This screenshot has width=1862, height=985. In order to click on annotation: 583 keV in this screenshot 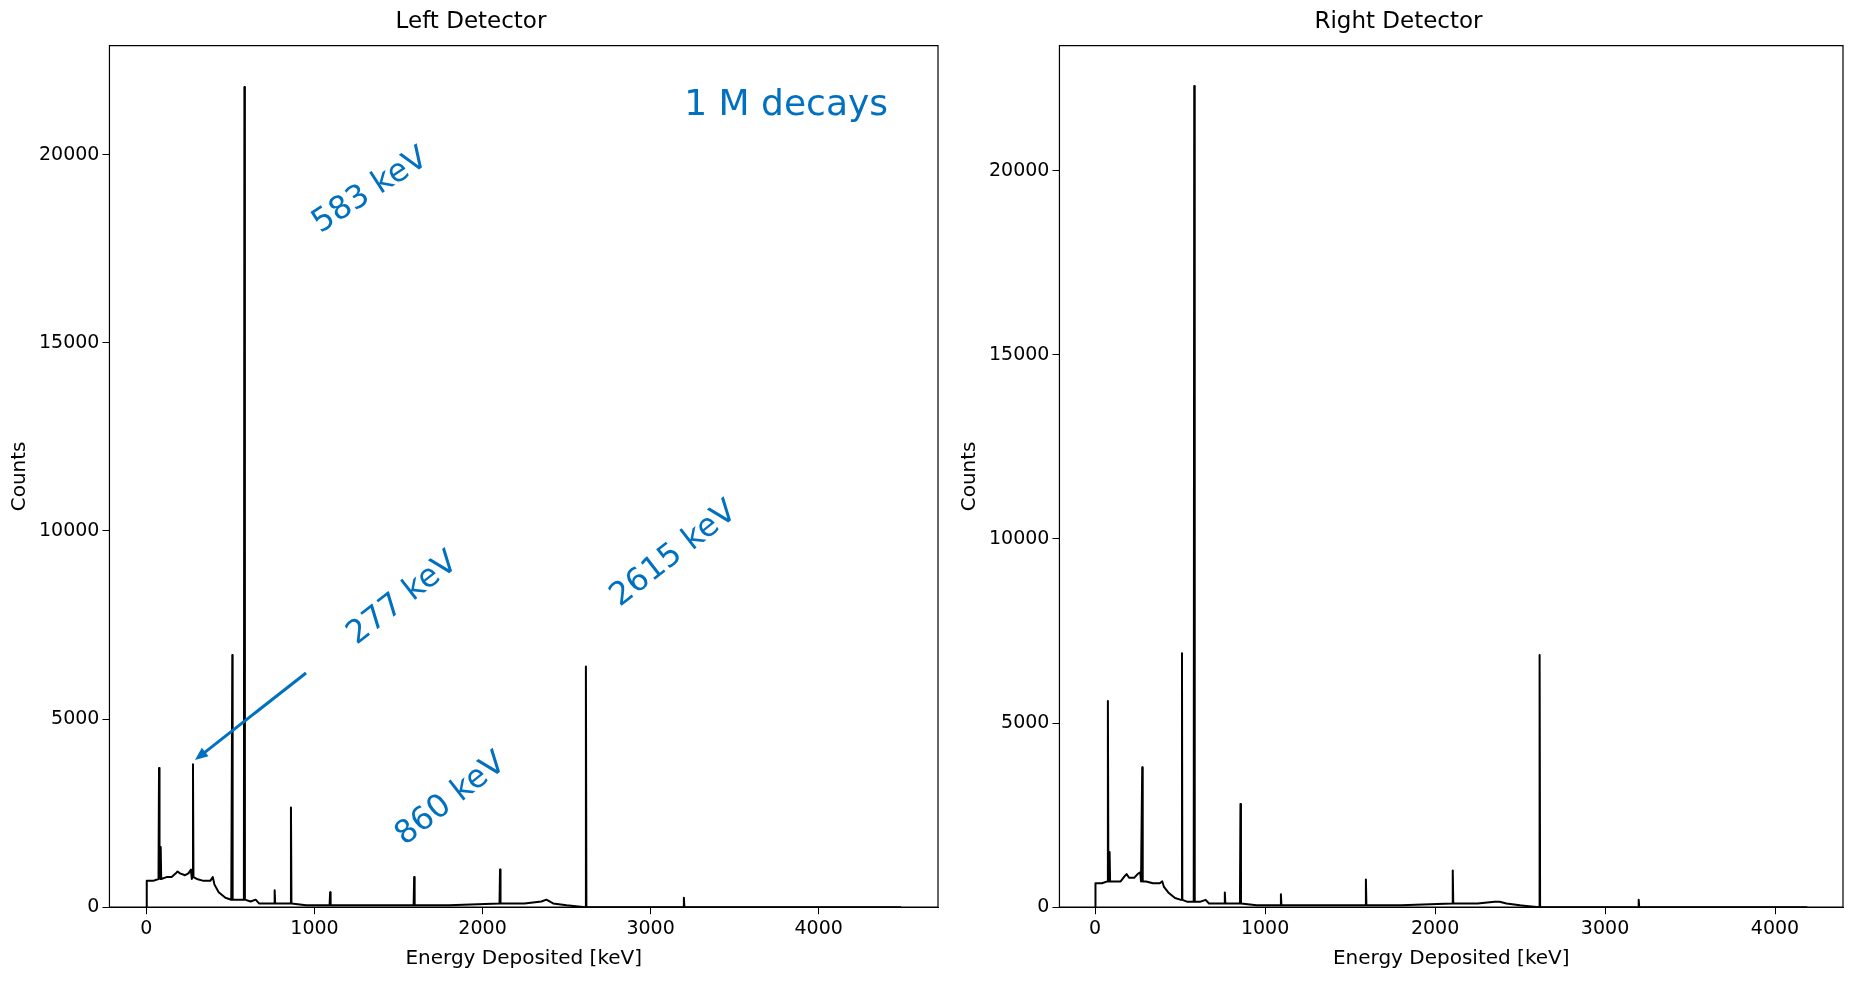, I will do `click(368, 189)`.